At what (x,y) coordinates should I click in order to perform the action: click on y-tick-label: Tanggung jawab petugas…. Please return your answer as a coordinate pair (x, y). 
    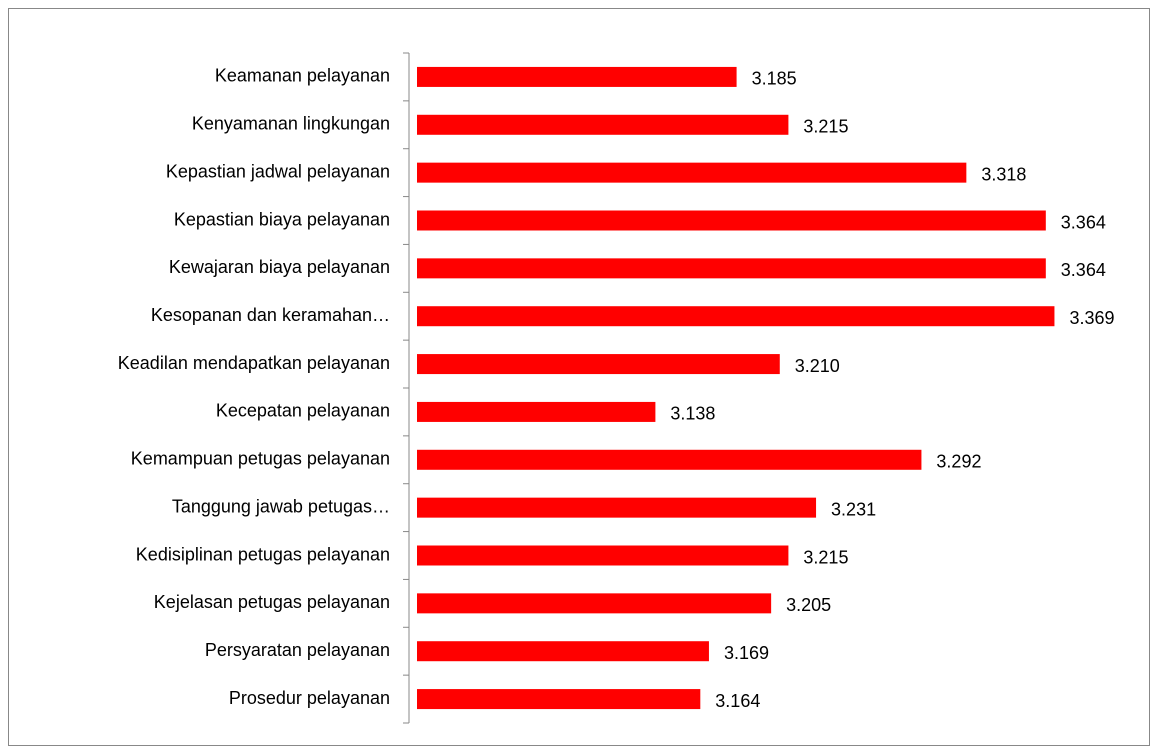
    Looking at the image, I should click on (281, 506).